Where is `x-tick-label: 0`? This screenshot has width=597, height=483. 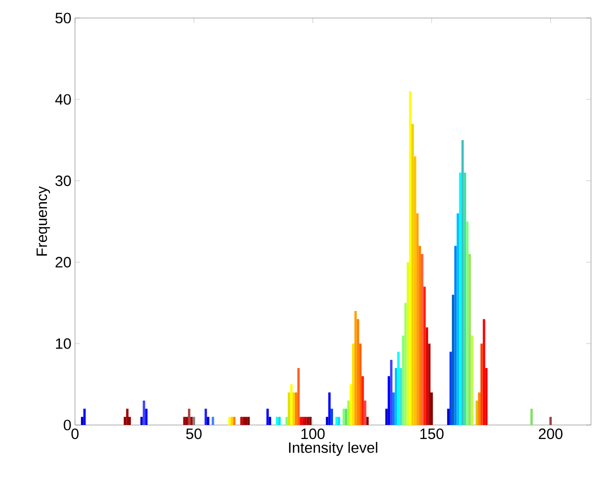
x-tick-label: 0 is located at coordinates (75, 434).